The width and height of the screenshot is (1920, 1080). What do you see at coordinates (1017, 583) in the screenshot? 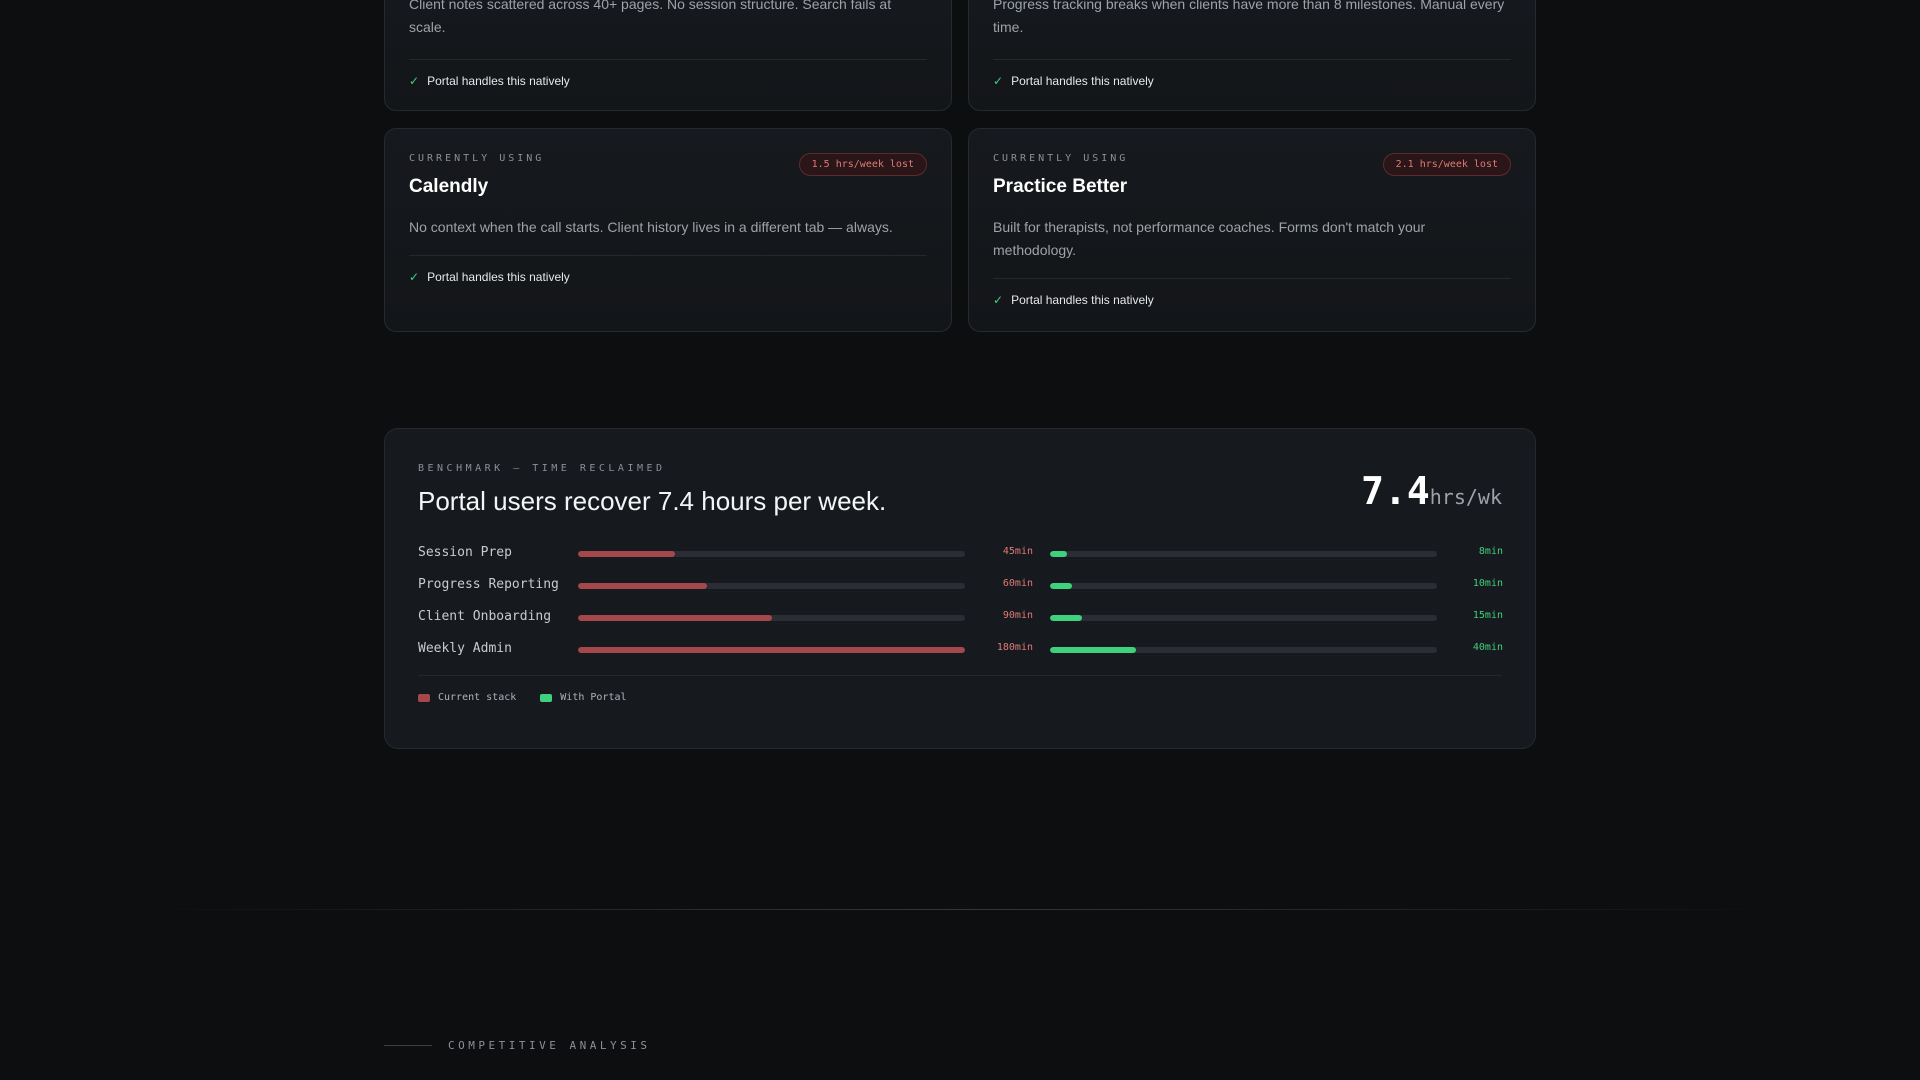
I see `bar-value-current-stack: 60min` at bounding box center [1017, 583].